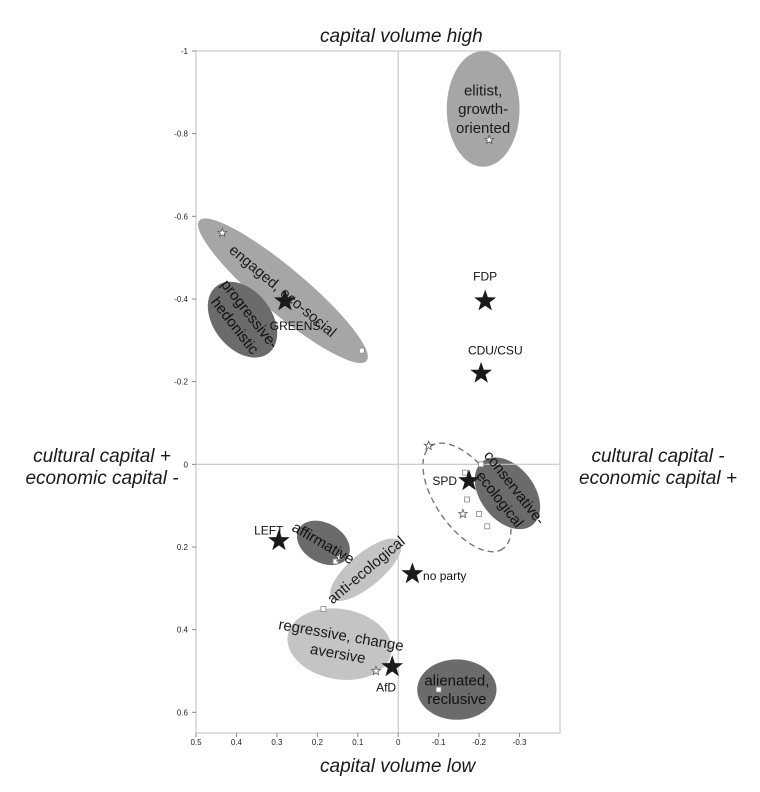  What do you see at coordinates (181, 382) in the screenshot?
I see `y-tick-label: -0.2` at bounding box center [181, 382].